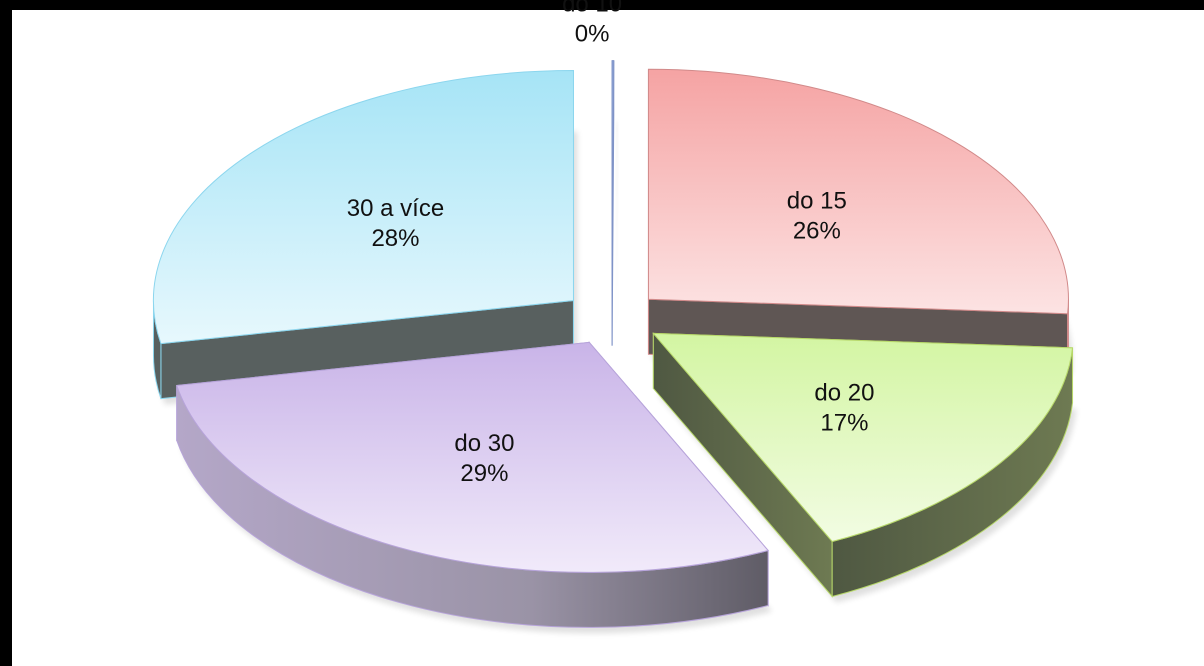 This screenshot has width=1204, height=666. What do you see at coordinates (844, 392) in the screenshot?
I see `slice-label-category: do 20` at bounding box center [844, 392].